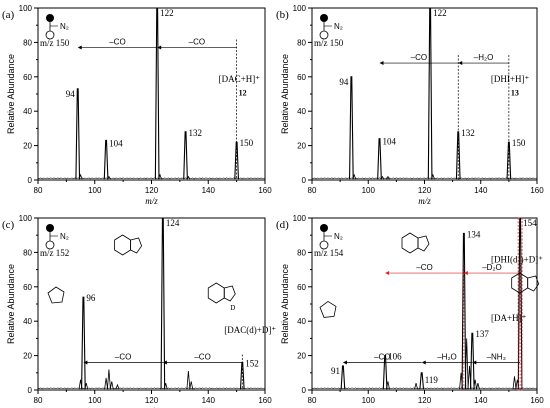 Image resolution: width=550 pixels, height=408 pixels. What do you see at coordinates (440, 13) in the screenshot?
I see `peak-label: 122` at bounding box center [440, 13].